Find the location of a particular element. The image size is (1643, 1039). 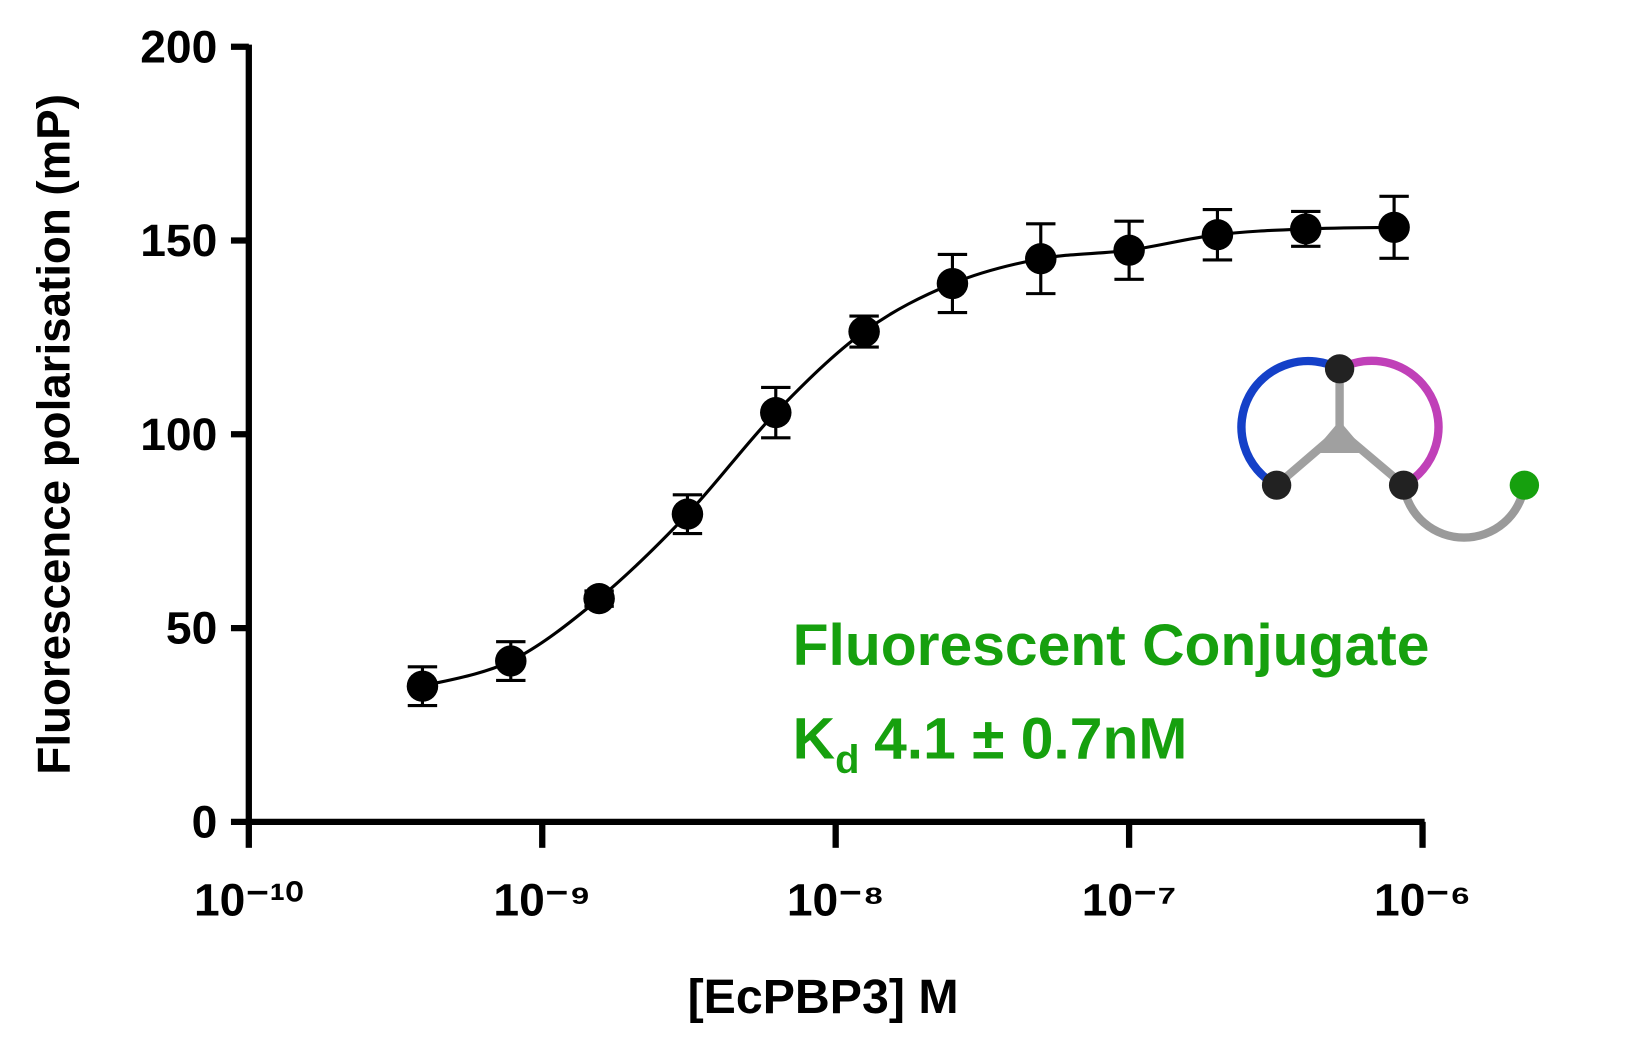

core is located at coordinates (1339, 437).